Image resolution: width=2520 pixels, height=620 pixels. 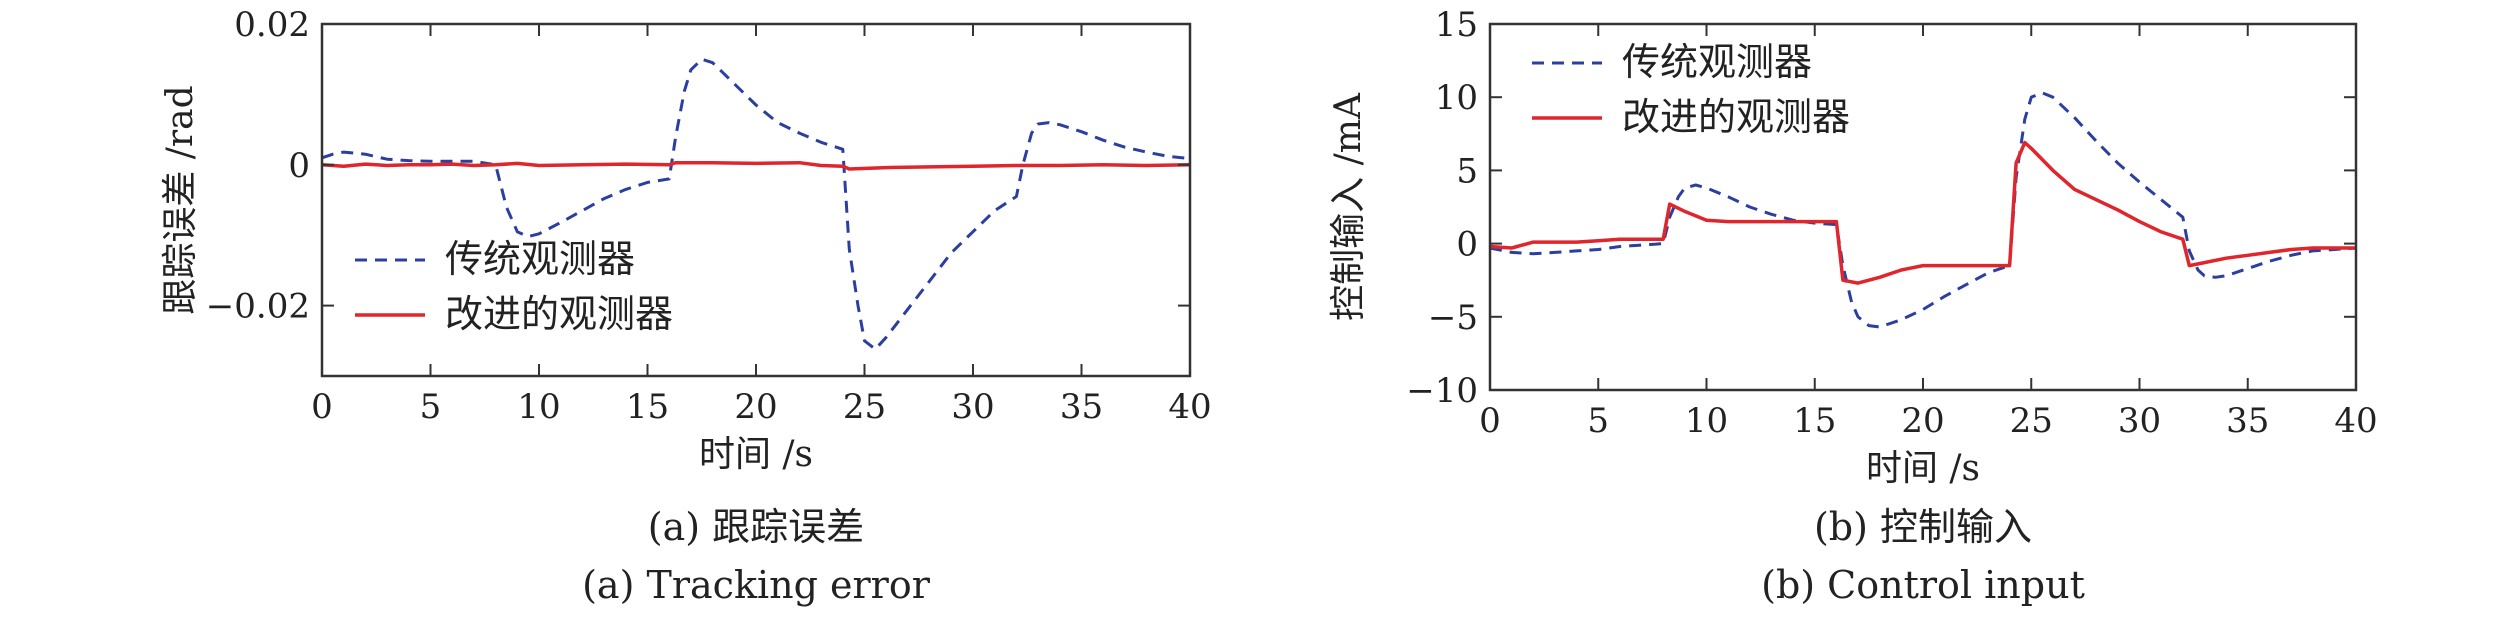 I want to click on caption-english: (a) Tracking error, so click(x=756, y=585).